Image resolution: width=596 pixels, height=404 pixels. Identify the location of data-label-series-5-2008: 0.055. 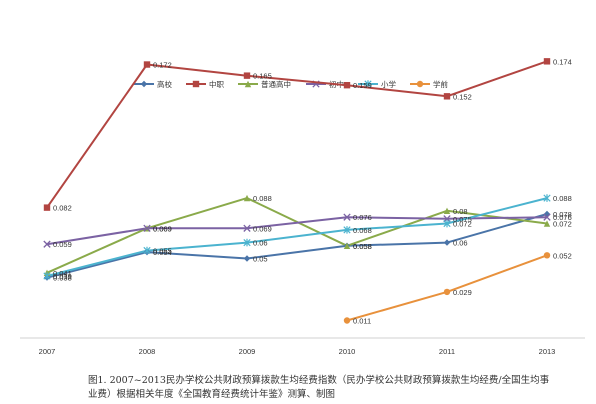
(162, 251).